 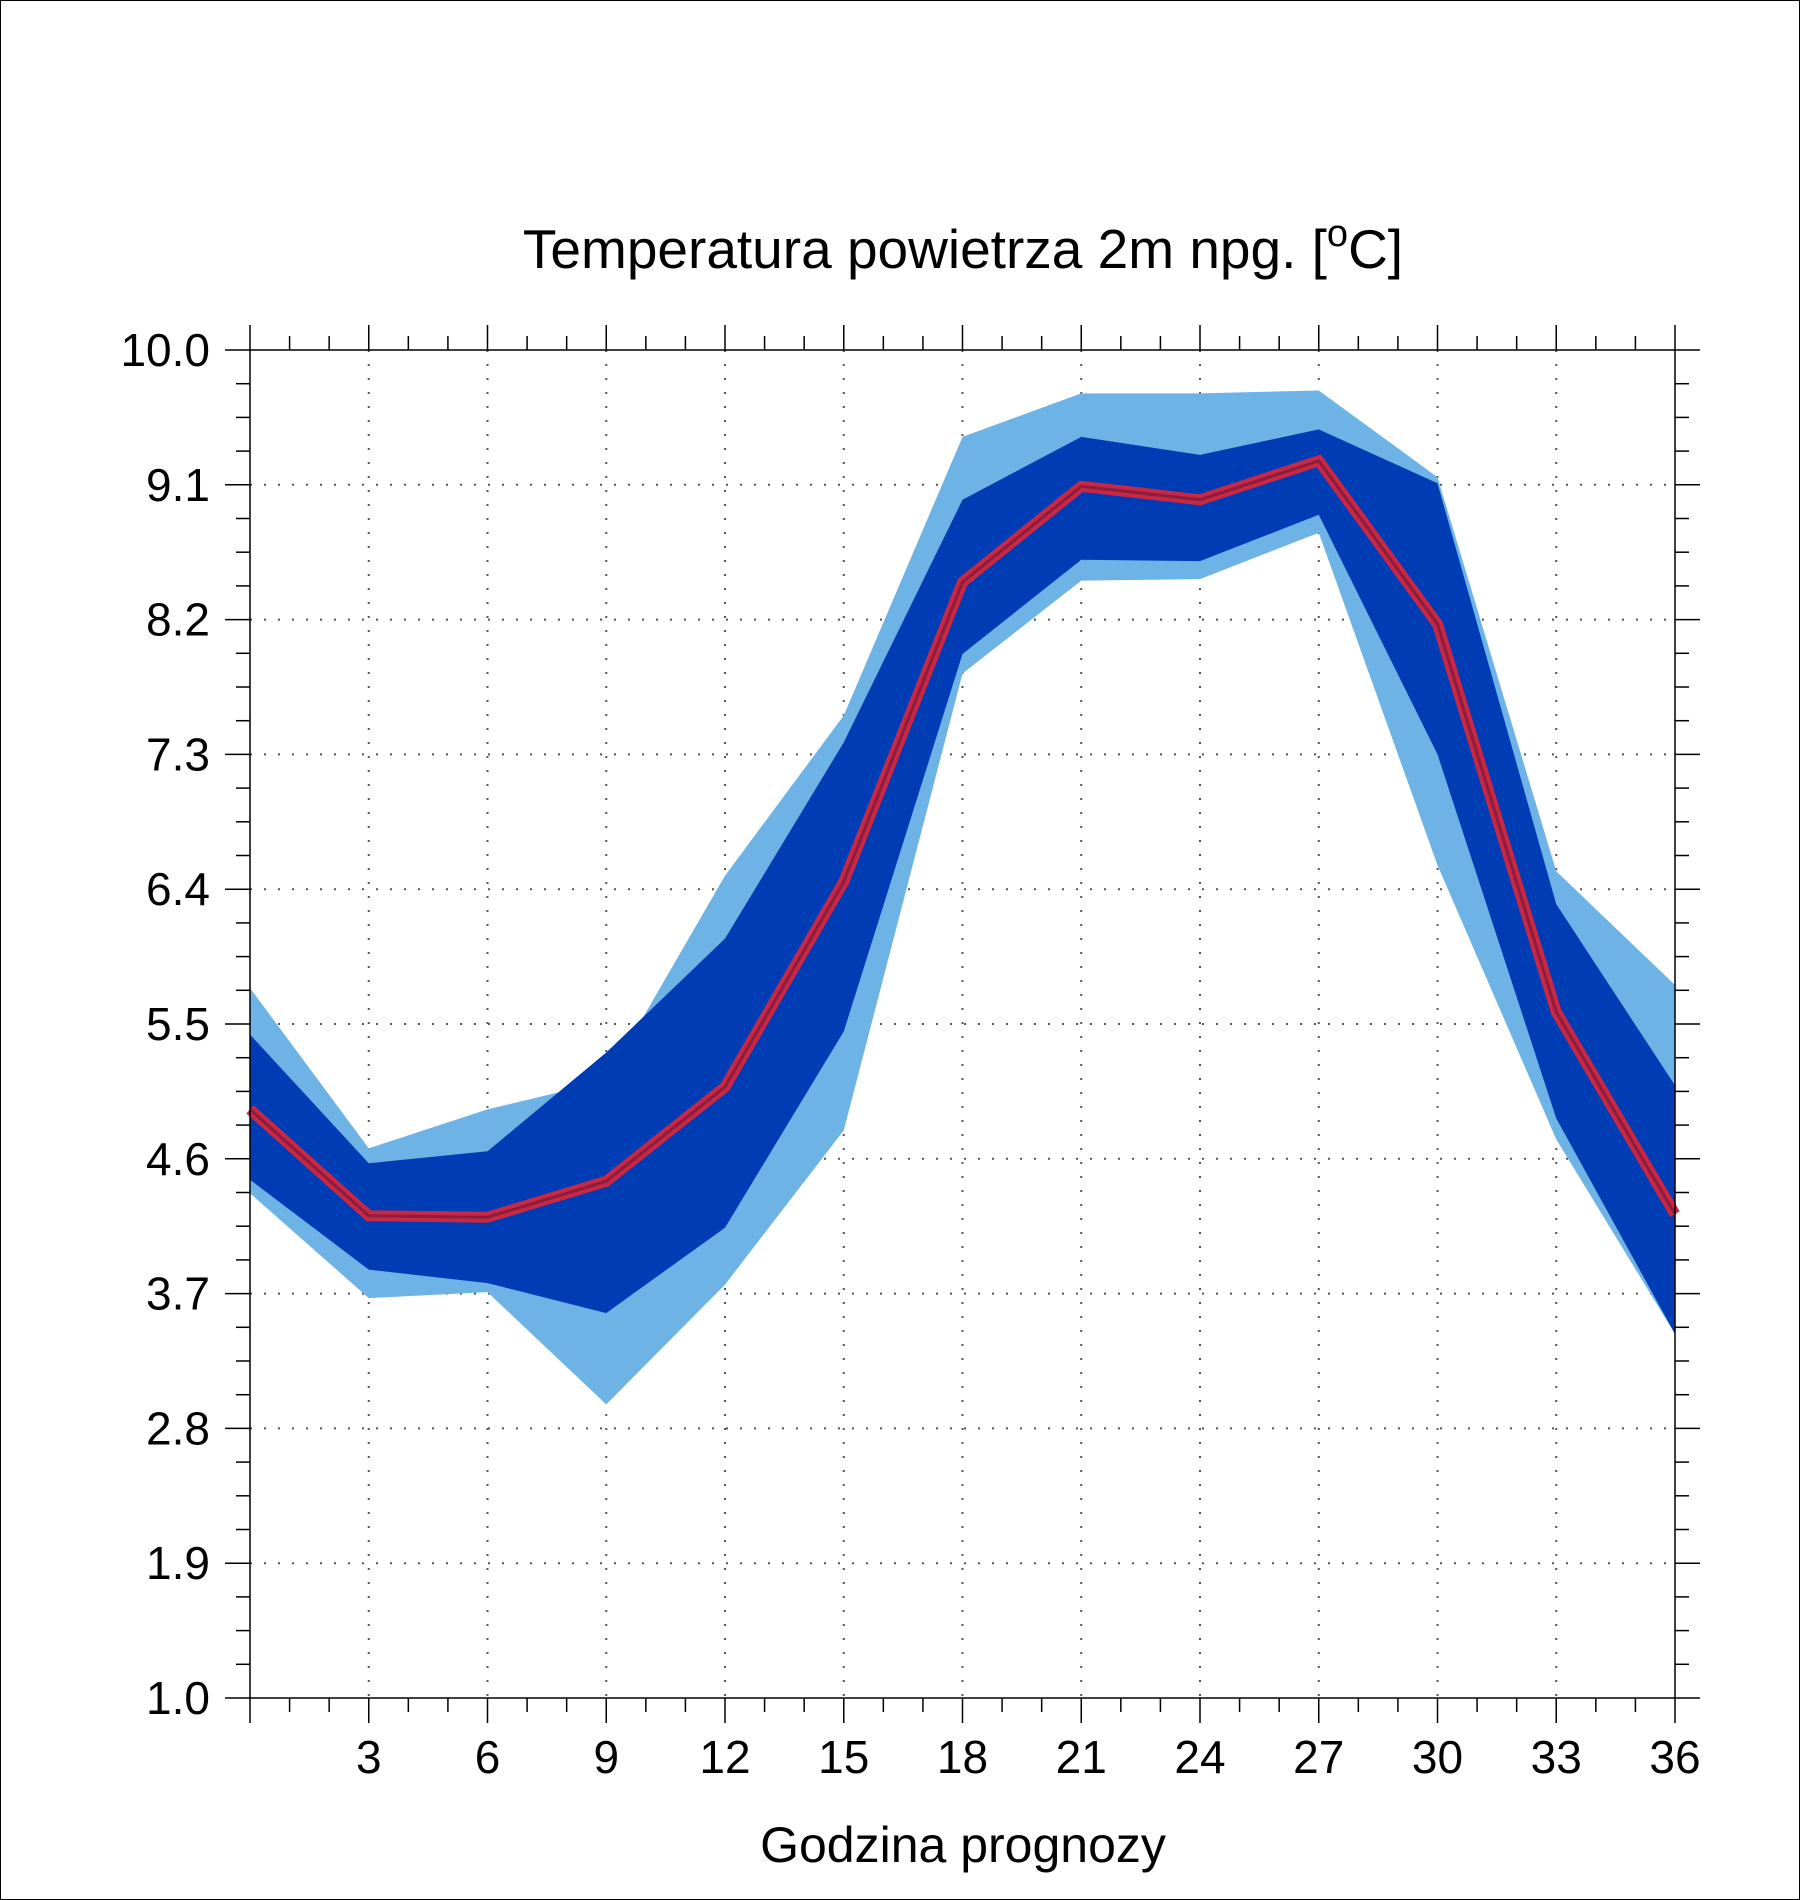 I want to click on y-tick-label: 1.9, so click(x=178, y=1563).